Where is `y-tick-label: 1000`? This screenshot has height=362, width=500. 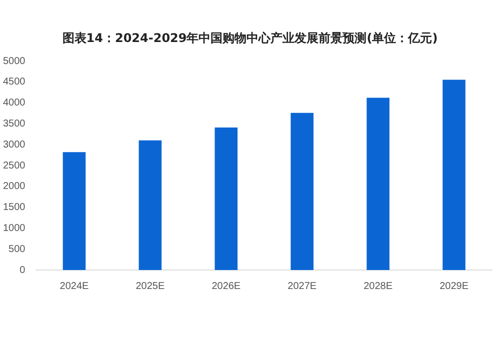
y-tick-label: 1000 is located at coordinates (14, 228).